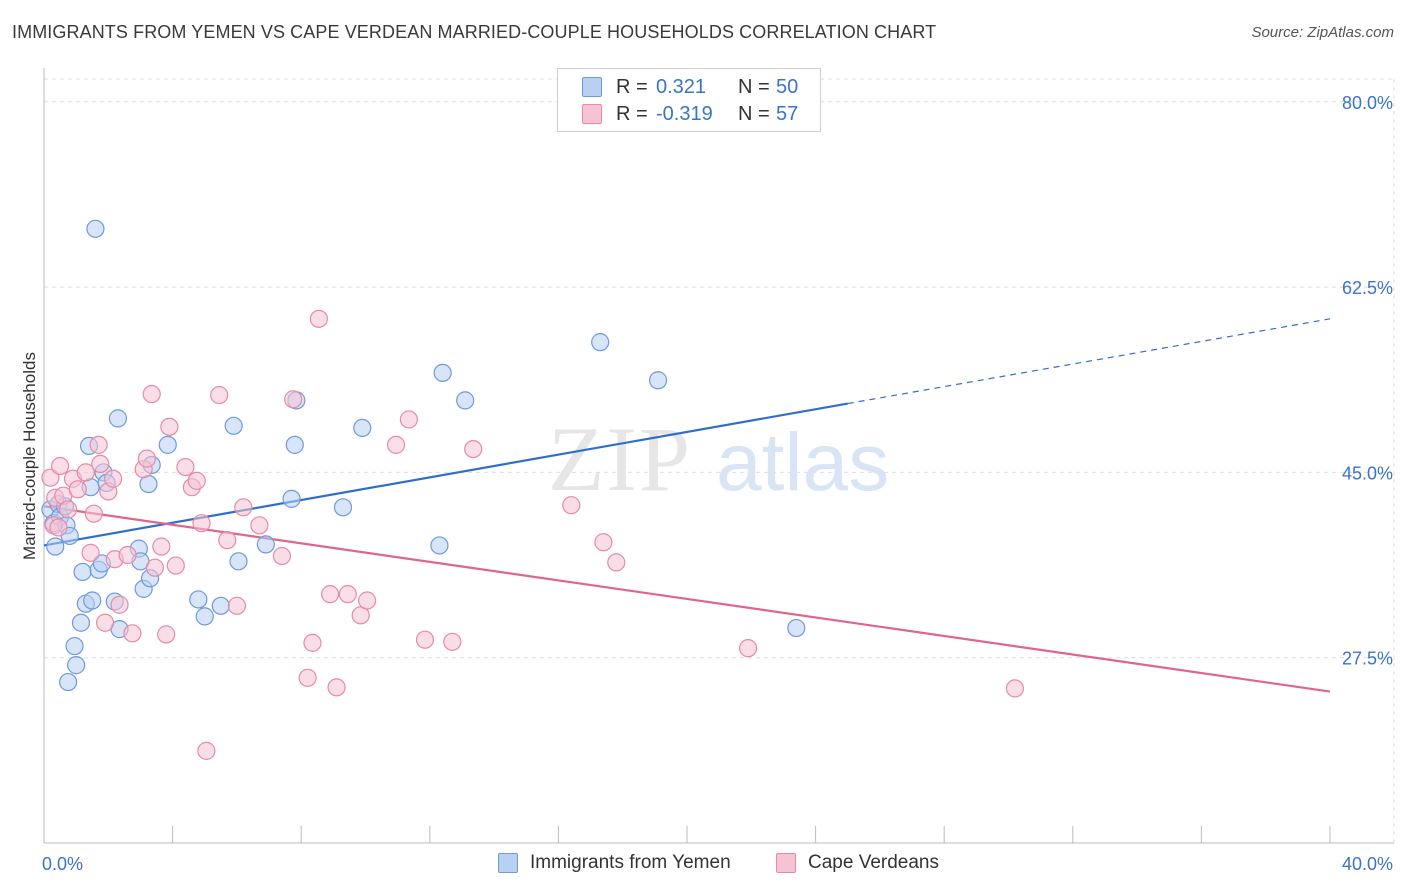  What do you see at coordinates (630, 862) in the screenshot?
I see `bottom-legend-label-yemen: Immigrants from Yemen` at bounding box center [630, 862].